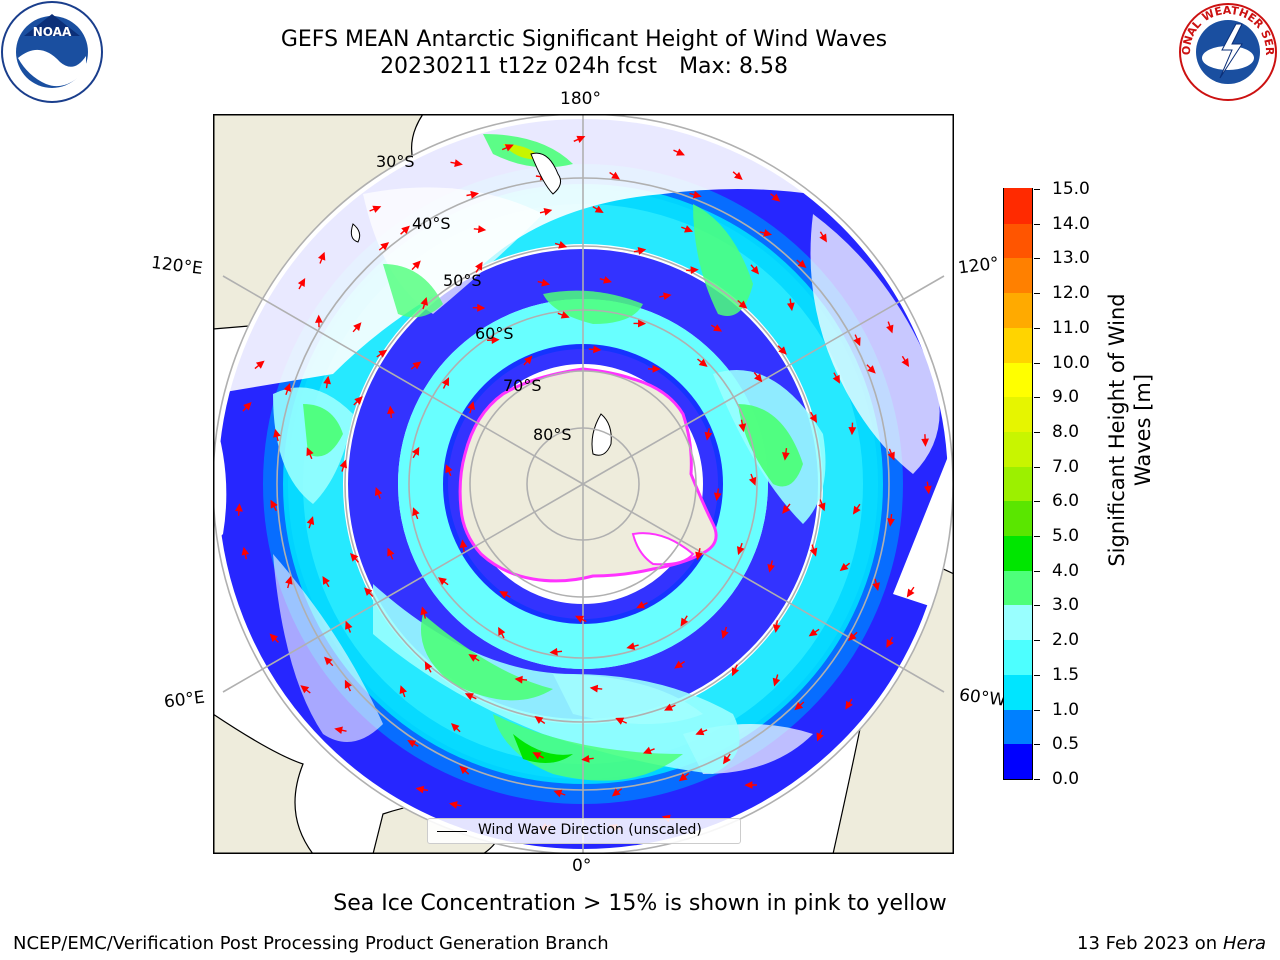 The image size is (1280, 960). Describe the element at coordinates (1066, 536) in the screenshot. I see `colorbar-tick-label: 5.0` at that location.